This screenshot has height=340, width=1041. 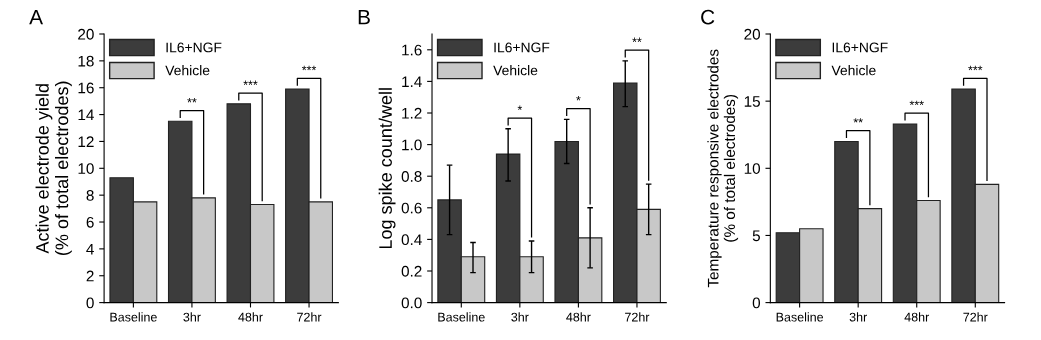 What do you see at coordinates (752, 101) in the screenshot?
I see `y-tick-label: 15` at bounding box center [752, 101].